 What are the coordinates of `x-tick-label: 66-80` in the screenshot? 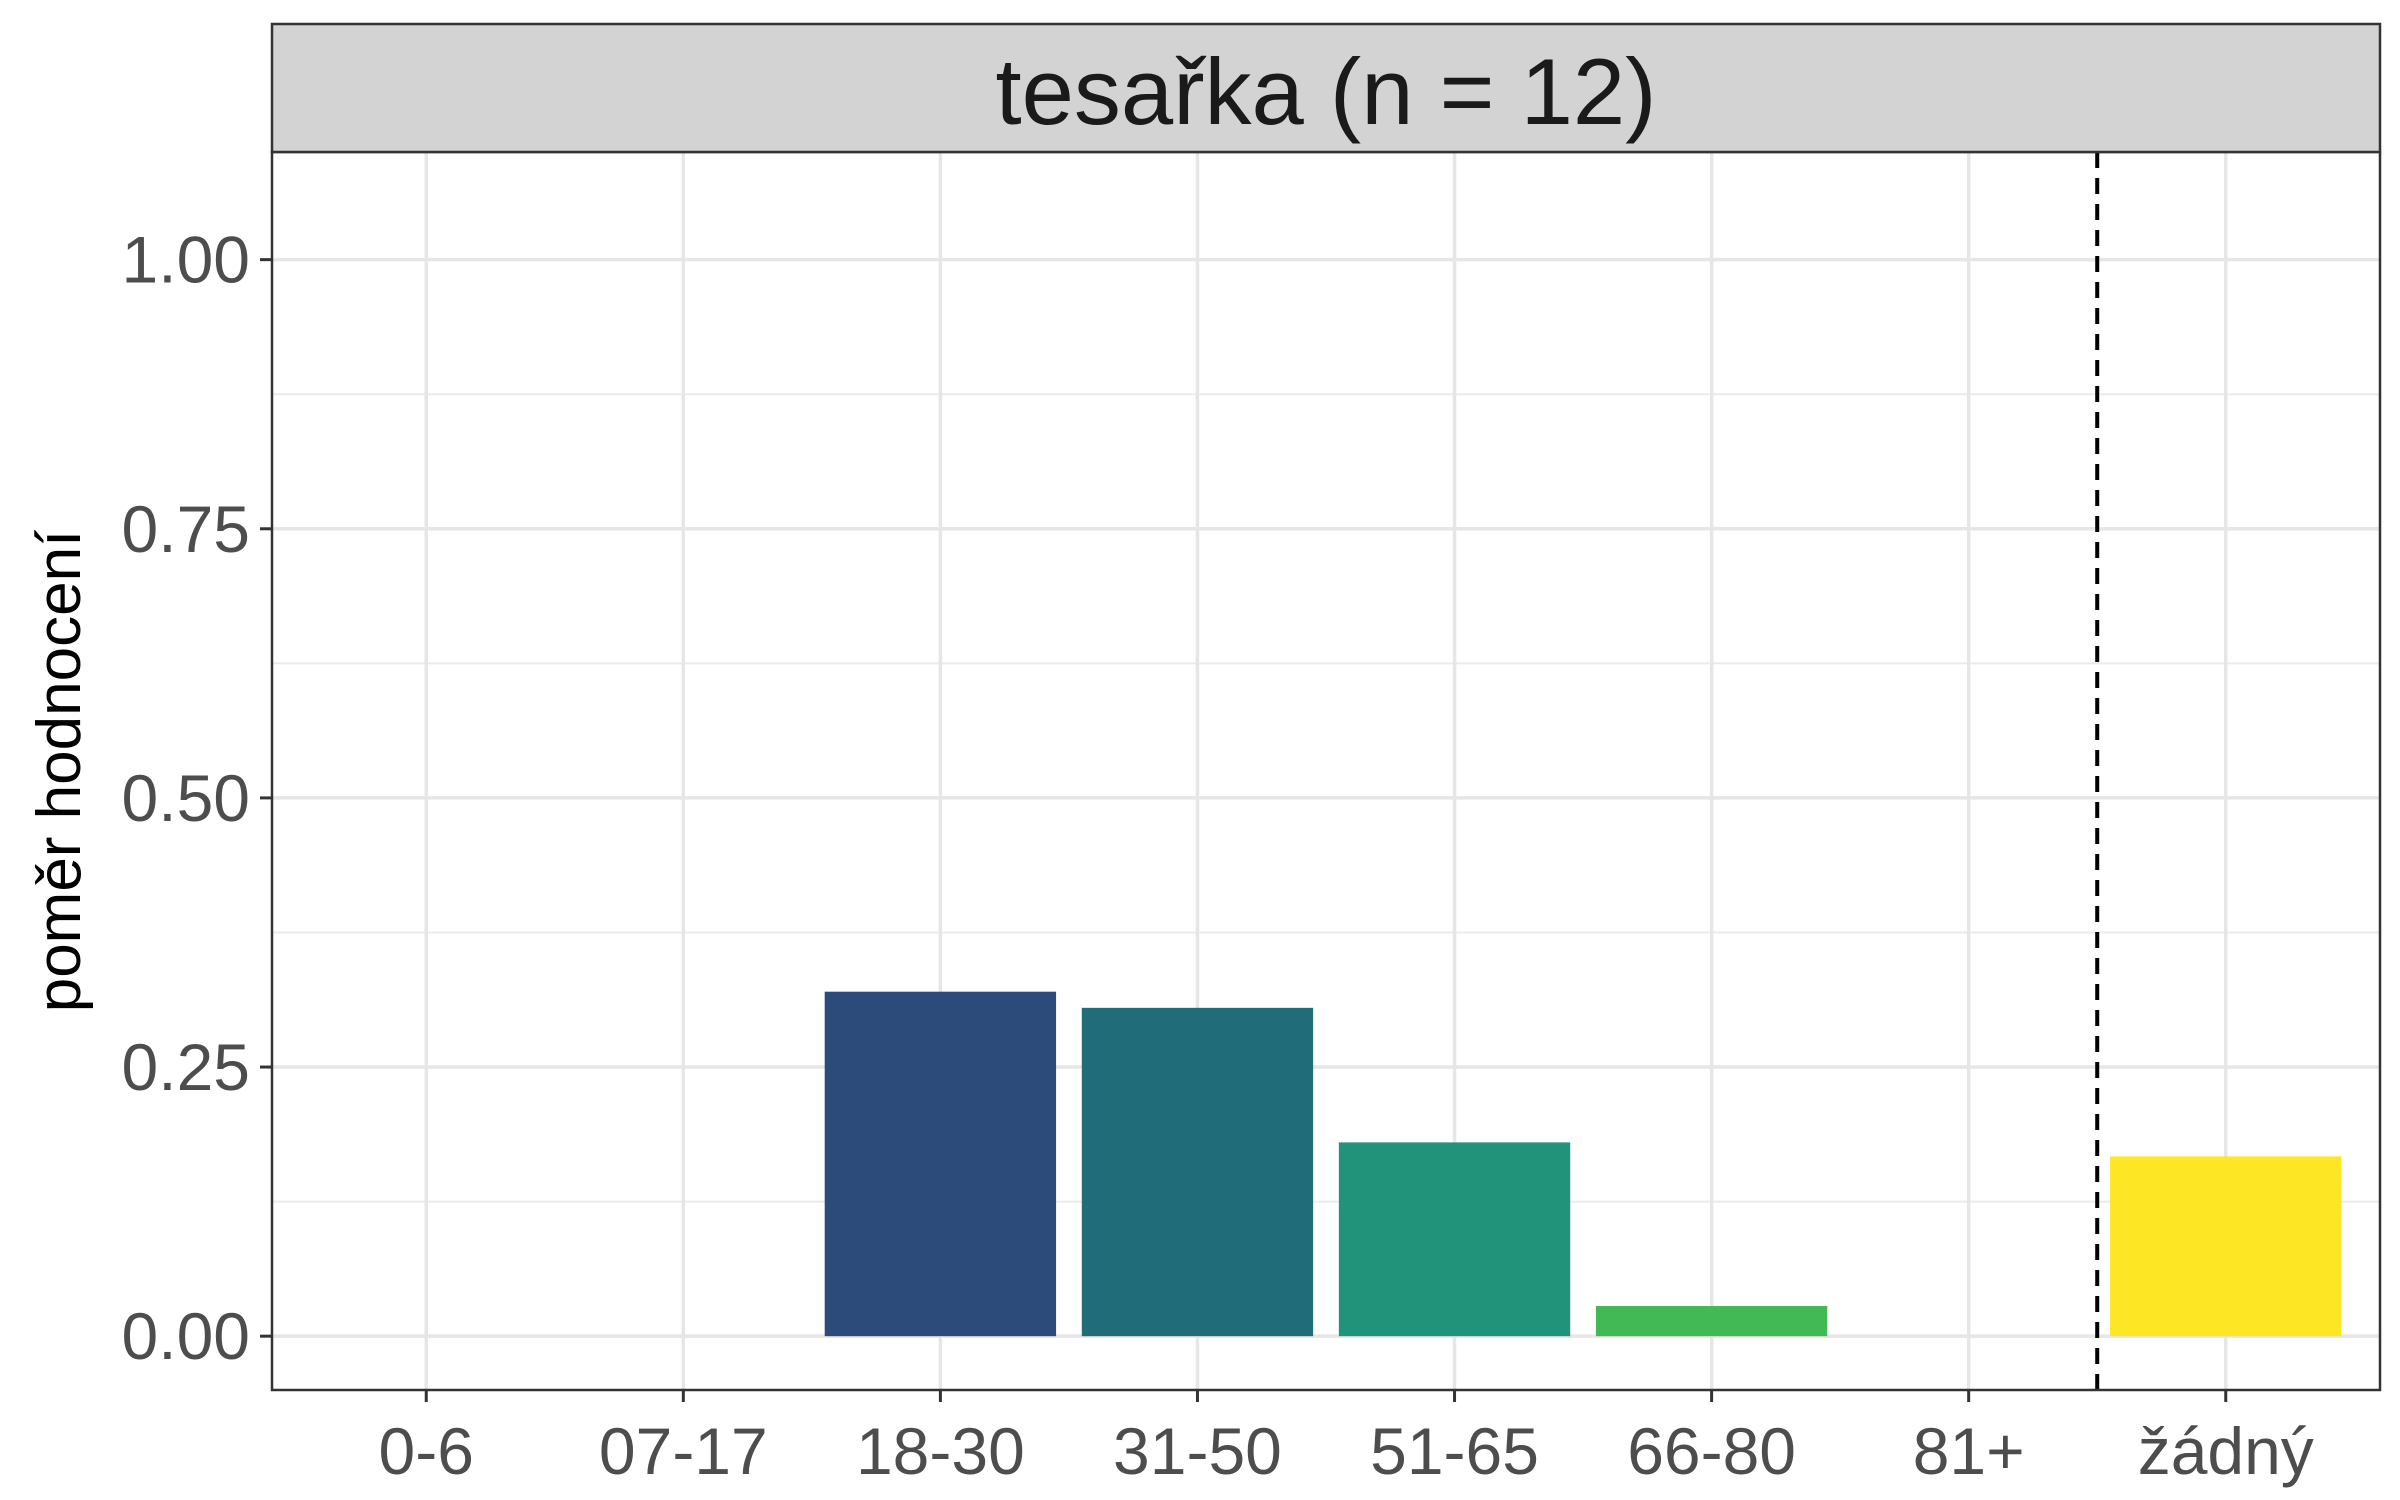 It's located at (1711, 1451).